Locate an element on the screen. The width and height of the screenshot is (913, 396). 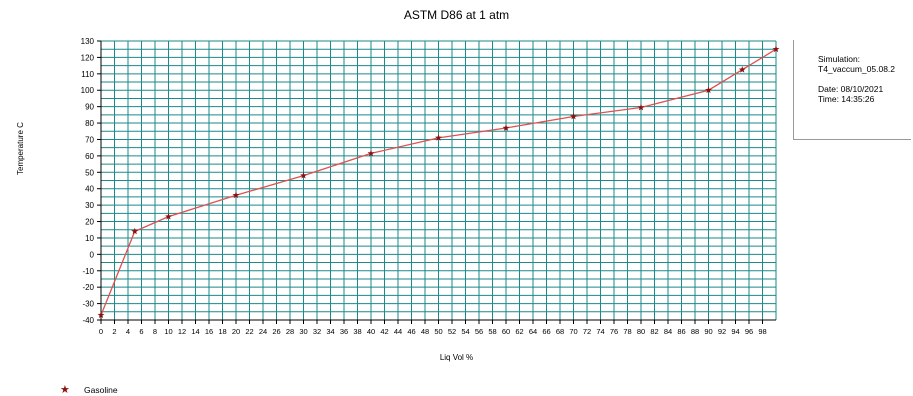
y-tick-label: 120 is located at coordinates (88, 57).